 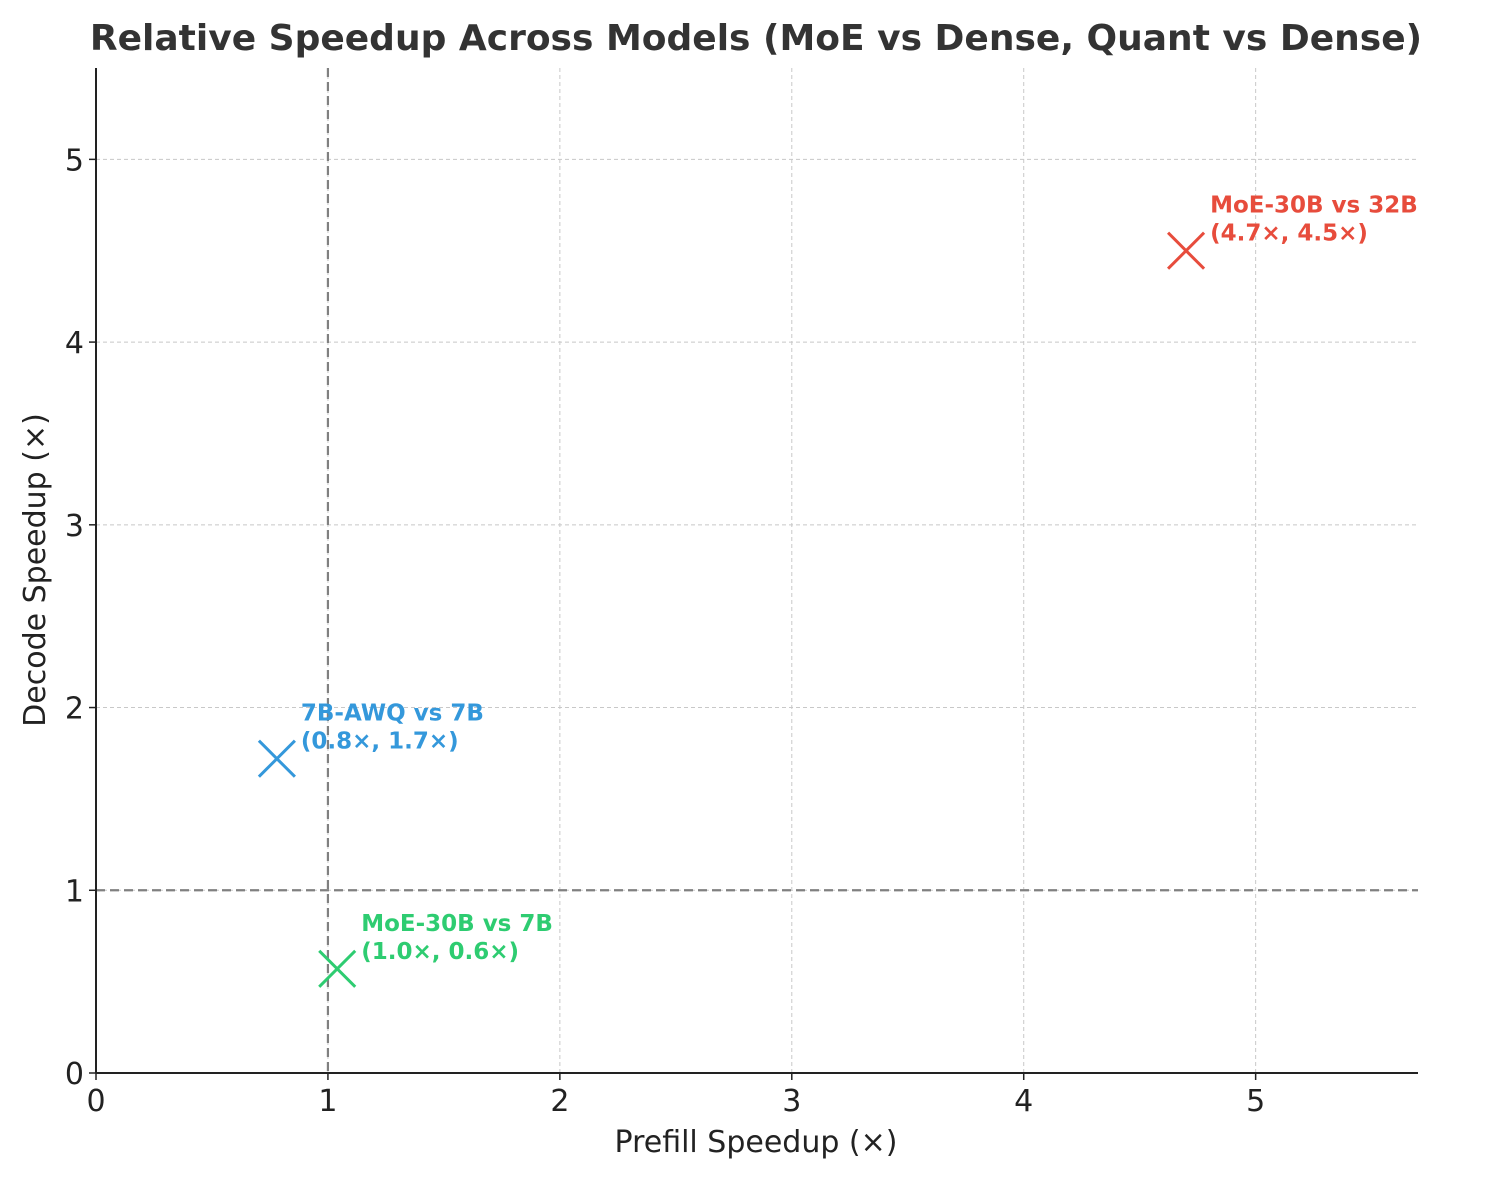 What do you see at coordinates (440, 952) in the screenshot?
I see `point-annotation-values: (1.0×, 0.6×)` at bounding box center [440, 952].